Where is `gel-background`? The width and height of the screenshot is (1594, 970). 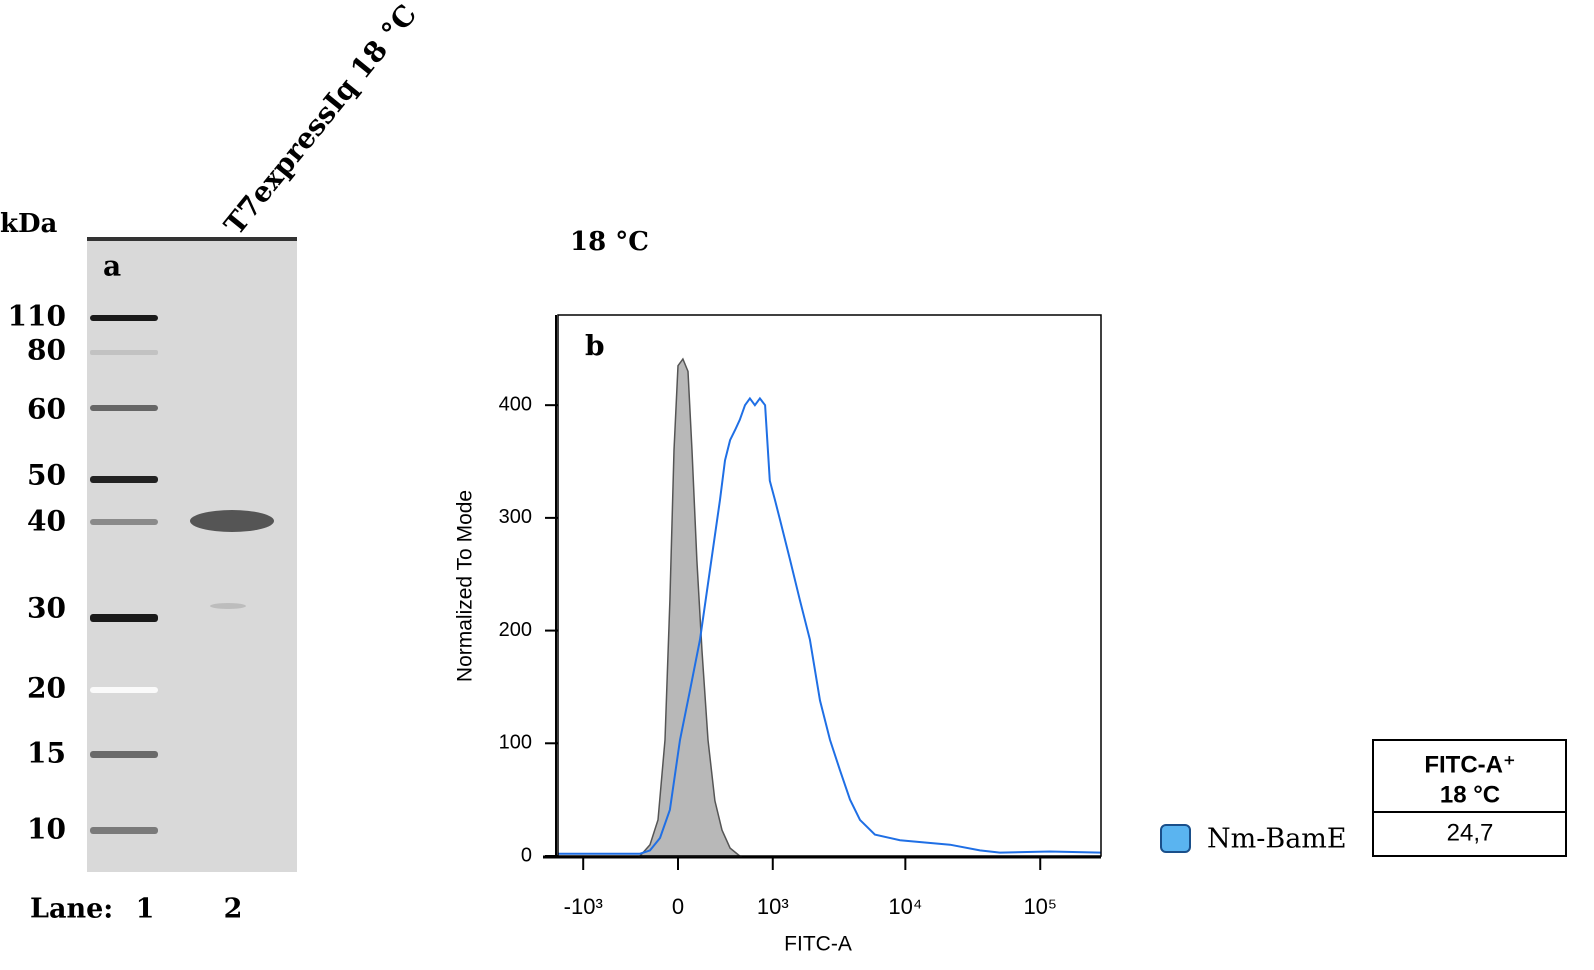
gel-background is located at coordinates (192, 554).